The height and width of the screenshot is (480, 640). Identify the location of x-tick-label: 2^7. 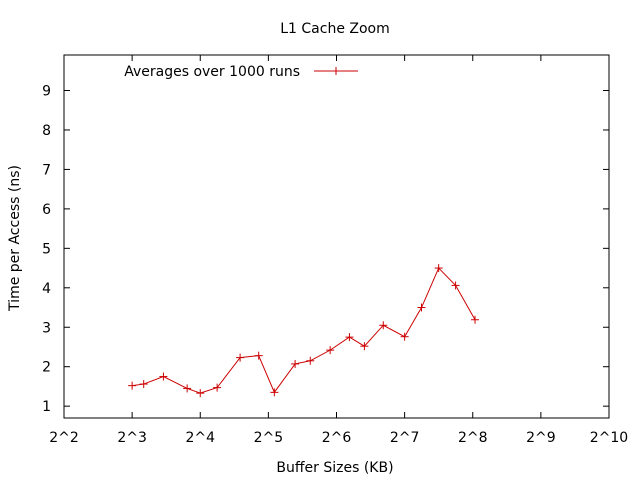
(405, 438).